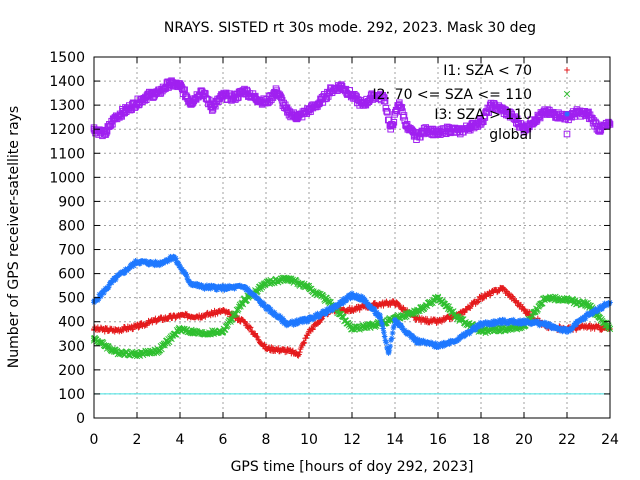 Image resolution: width=640 pixels, height=480 pixels. What do you see at coordinates (67, 106) in the screenshot?
I see `y-tick-label: 1300` at bounding box center [67, 106].